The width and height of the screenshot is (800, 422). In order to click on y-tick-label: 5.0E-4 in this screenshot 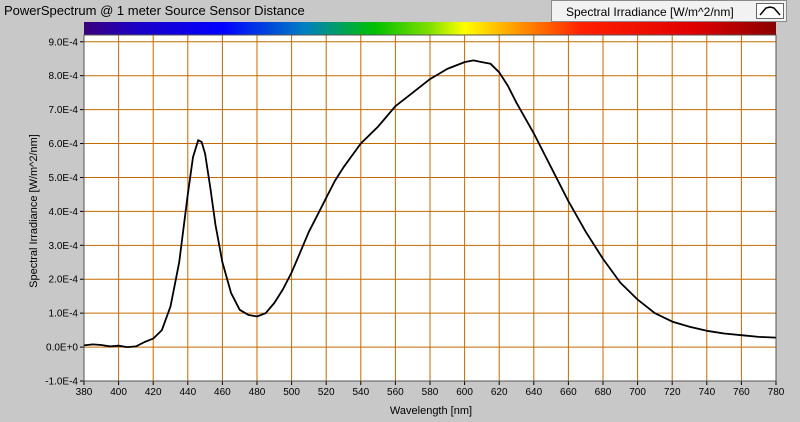, I will do `click(64, 178)`.